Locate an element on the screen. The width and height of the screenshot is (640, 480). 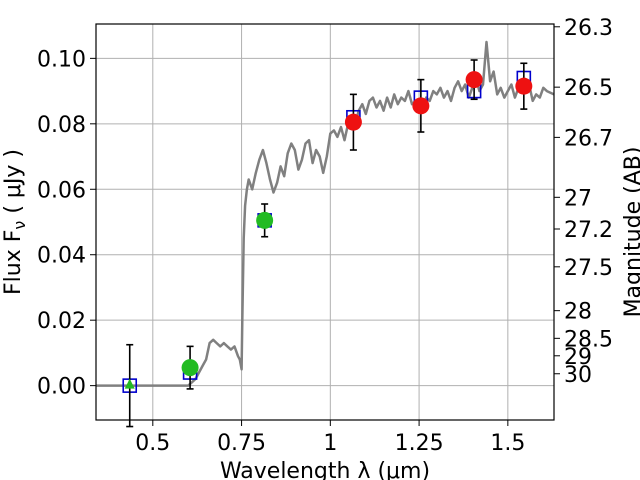
y-axis-label-sub: ν is located at coordinates (19, 225).